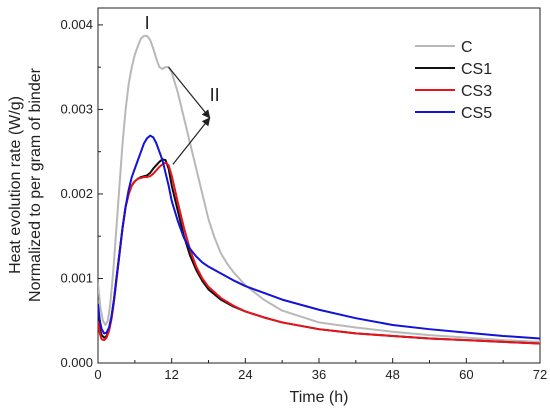  What do you see at coordinates (319, 374) in the screenshot?
I see `x-tick-label: 36` at bounding box center [319, 374].